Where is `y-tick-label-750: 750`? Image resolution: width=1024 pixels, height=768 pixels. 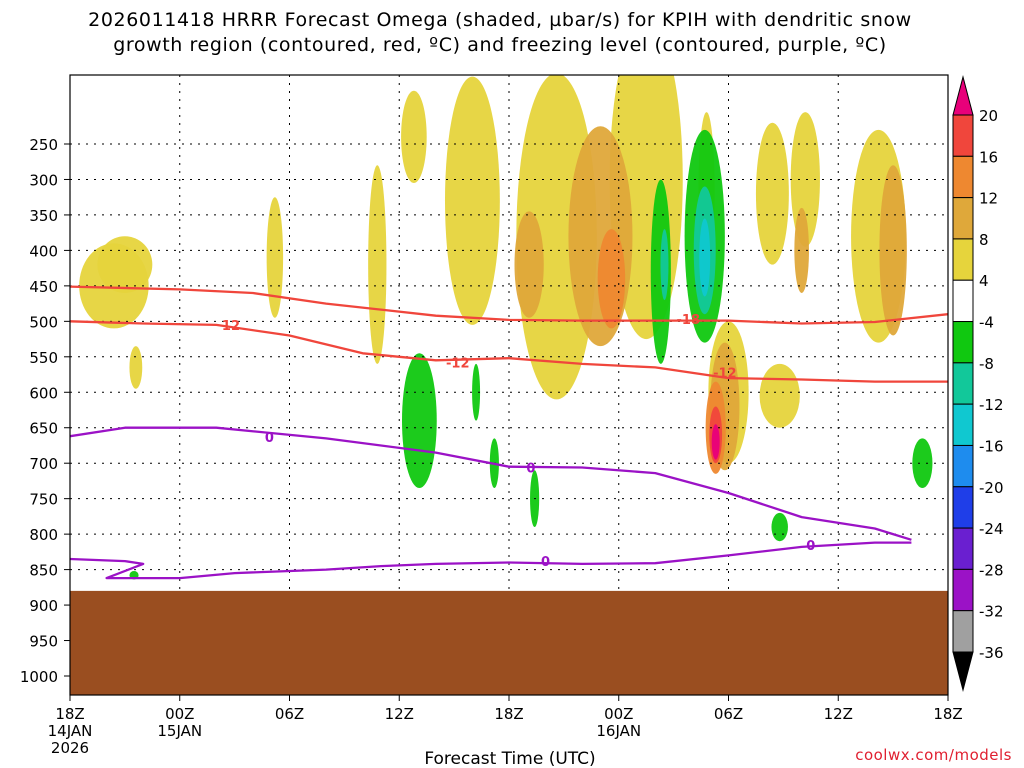 y-tick-label-750: 750 is located at coordinates (43, 500).